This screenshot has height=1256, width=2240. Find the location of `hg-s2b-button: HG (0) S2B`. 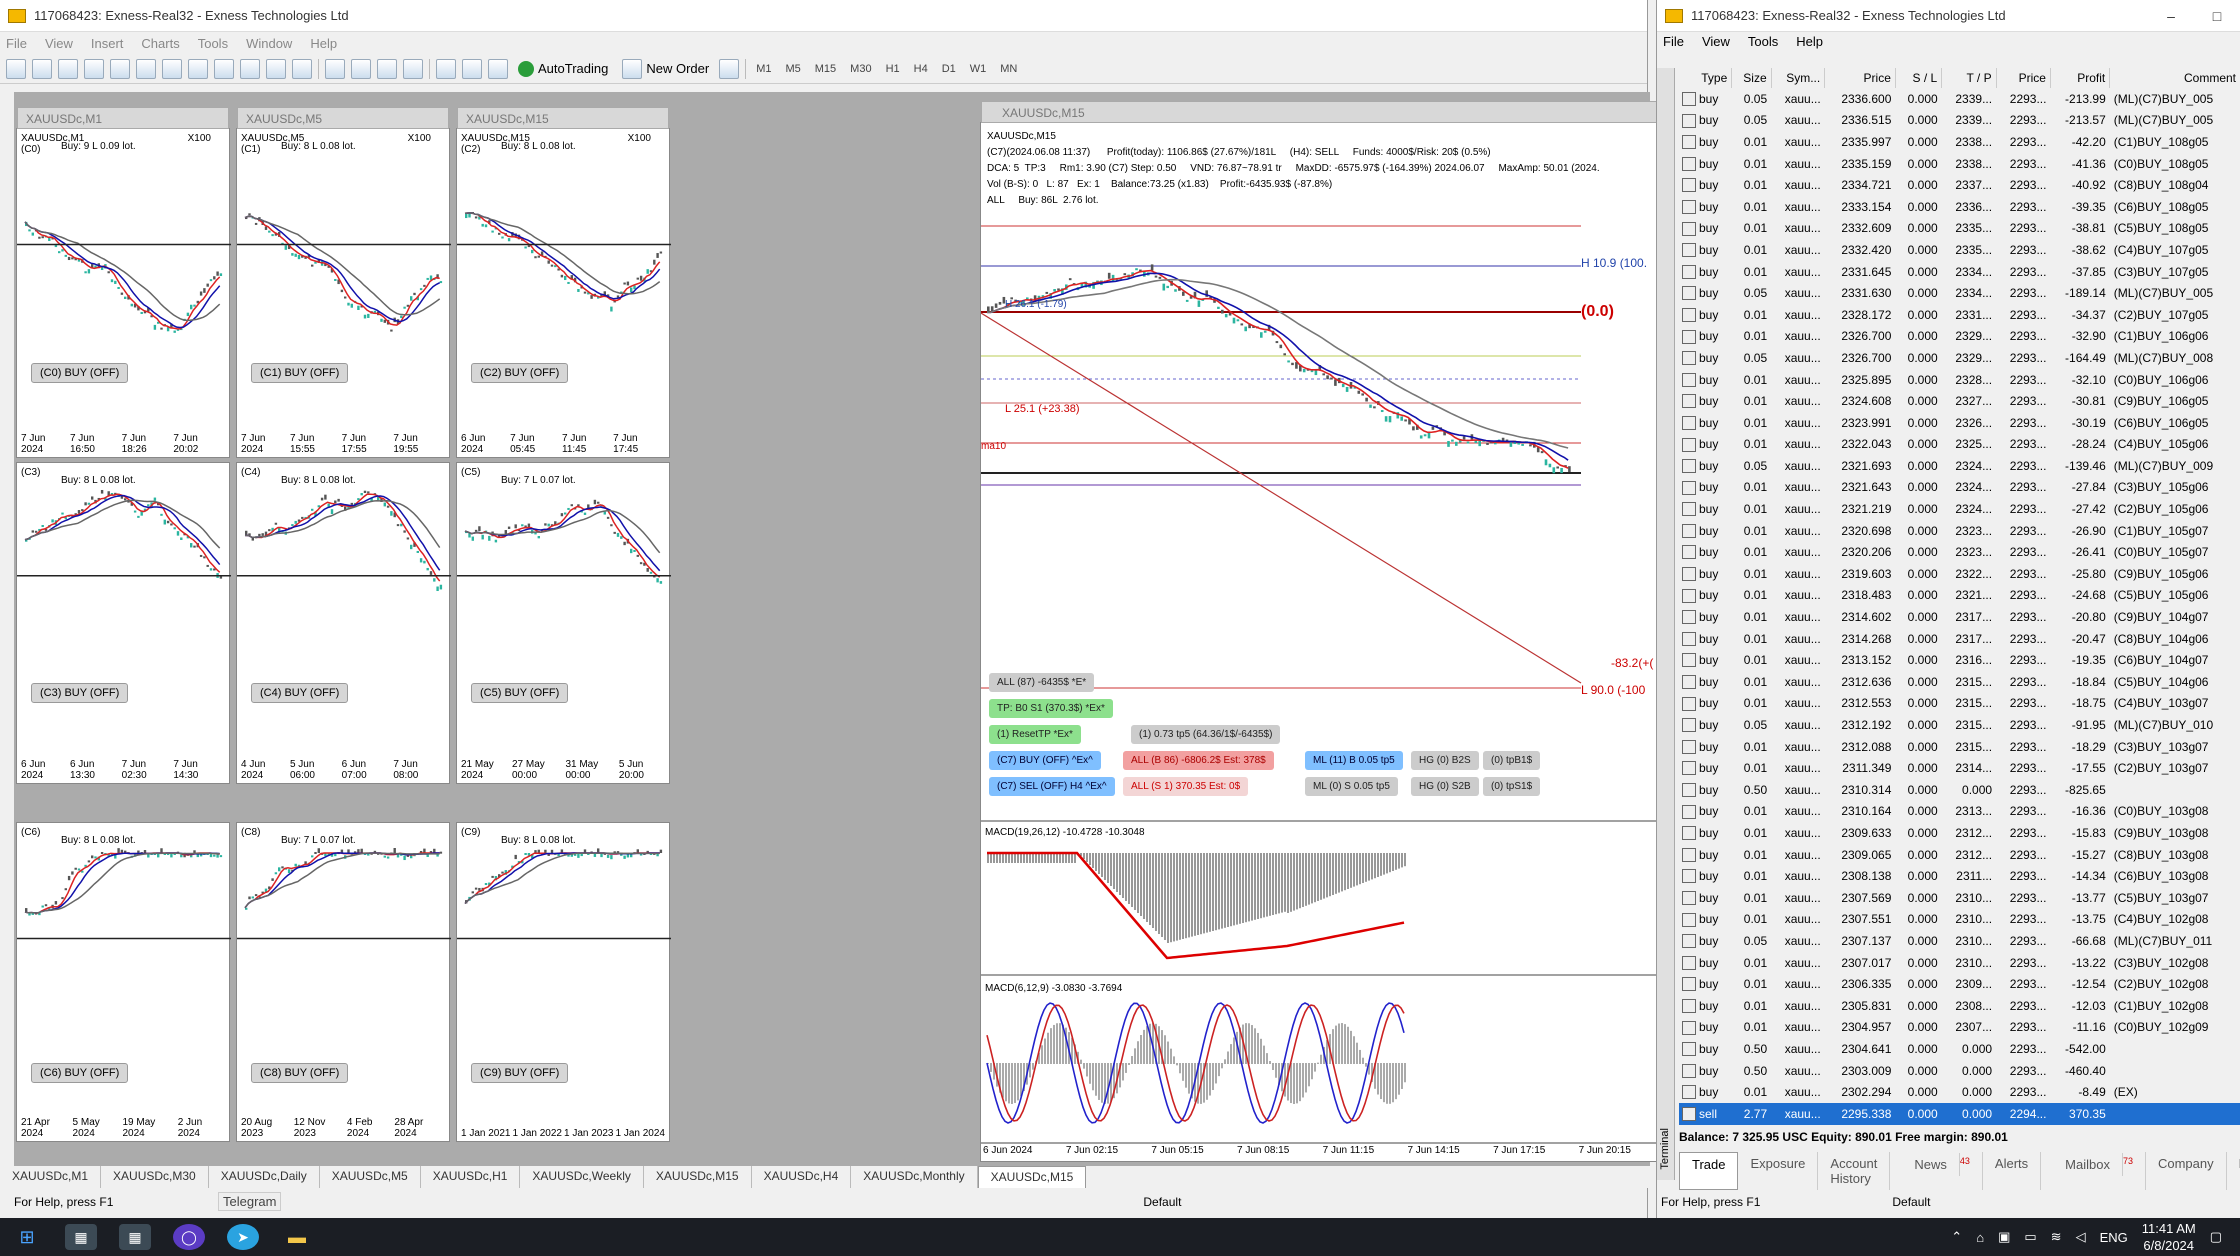

hg-s2b-button: HG (0) S2B is located at coordinates (1445, 786).